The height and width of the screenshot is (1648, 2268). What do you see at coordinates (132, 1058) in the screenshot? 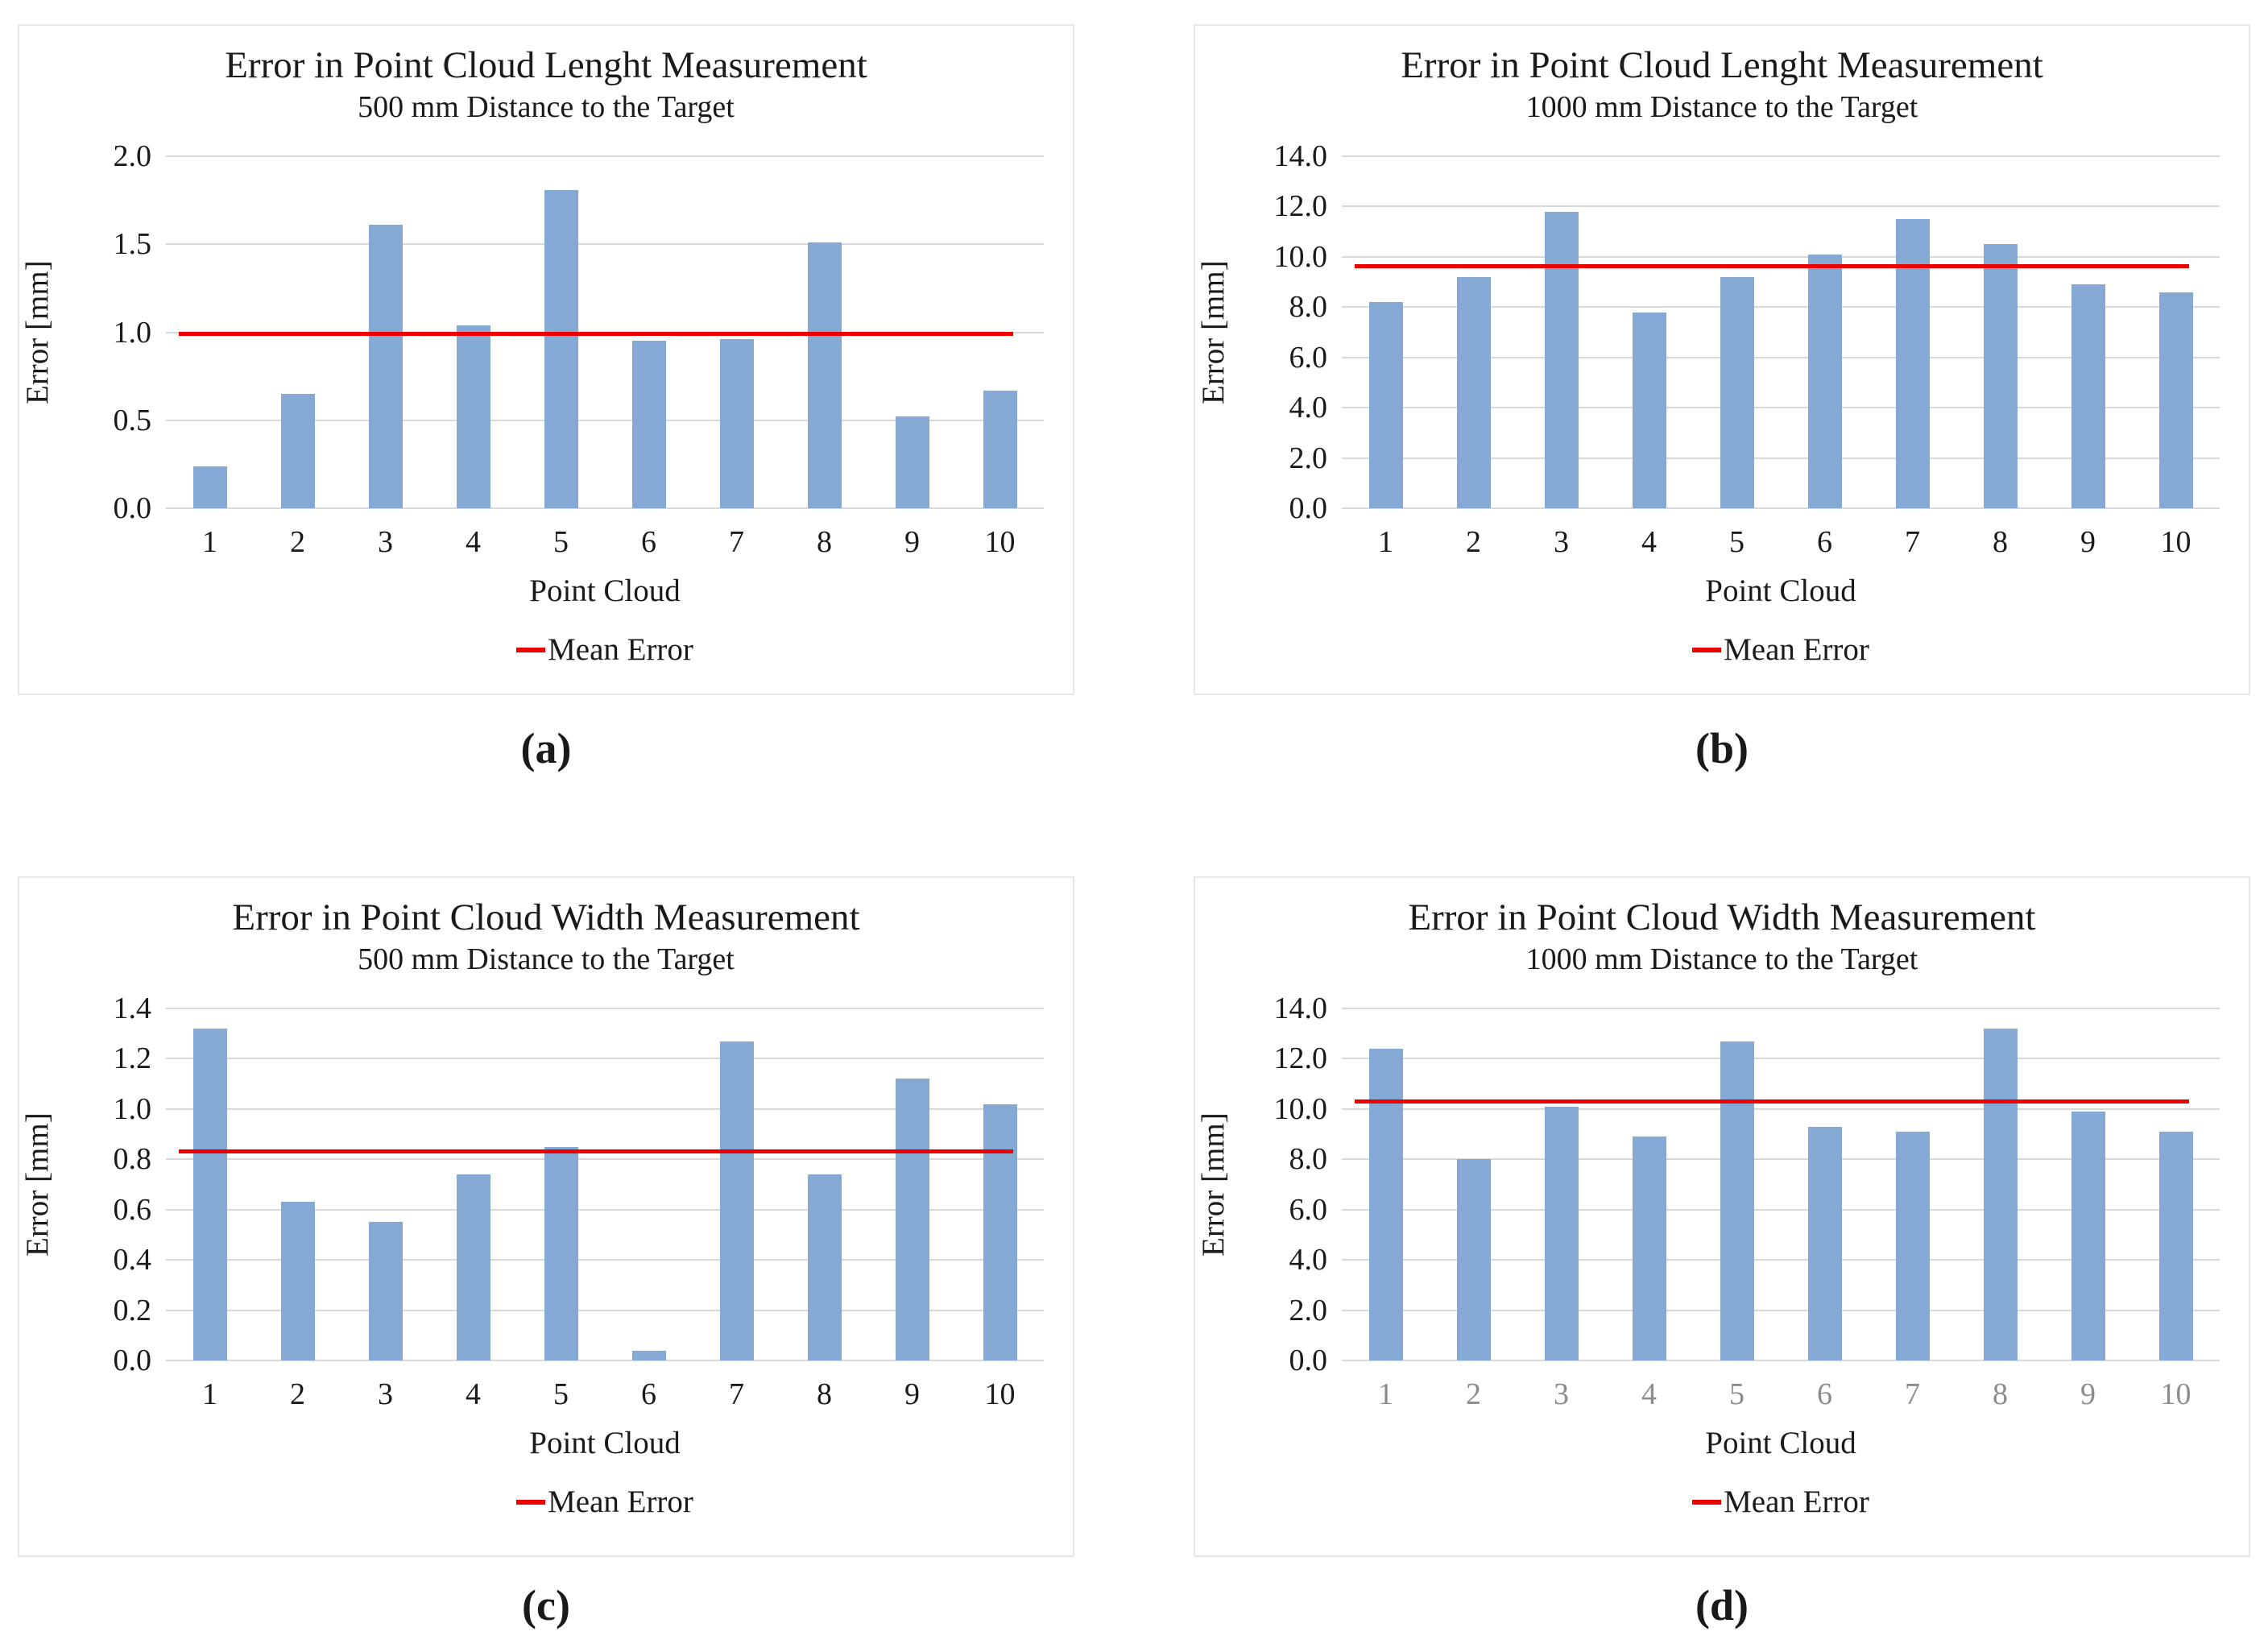
I see `y-tick-label: 1.2` at bounding box center [132, 1058].